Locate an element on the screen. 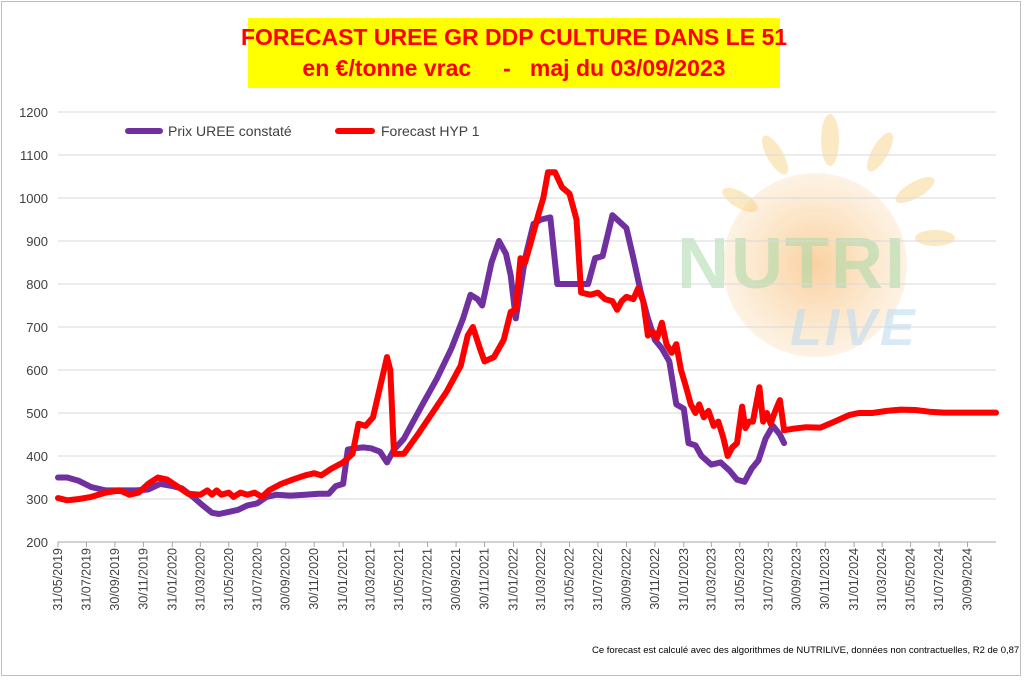 The height and width of the screenshot is (683, 1024). watermark-live: LIVE is located at coordinates (854, 328).